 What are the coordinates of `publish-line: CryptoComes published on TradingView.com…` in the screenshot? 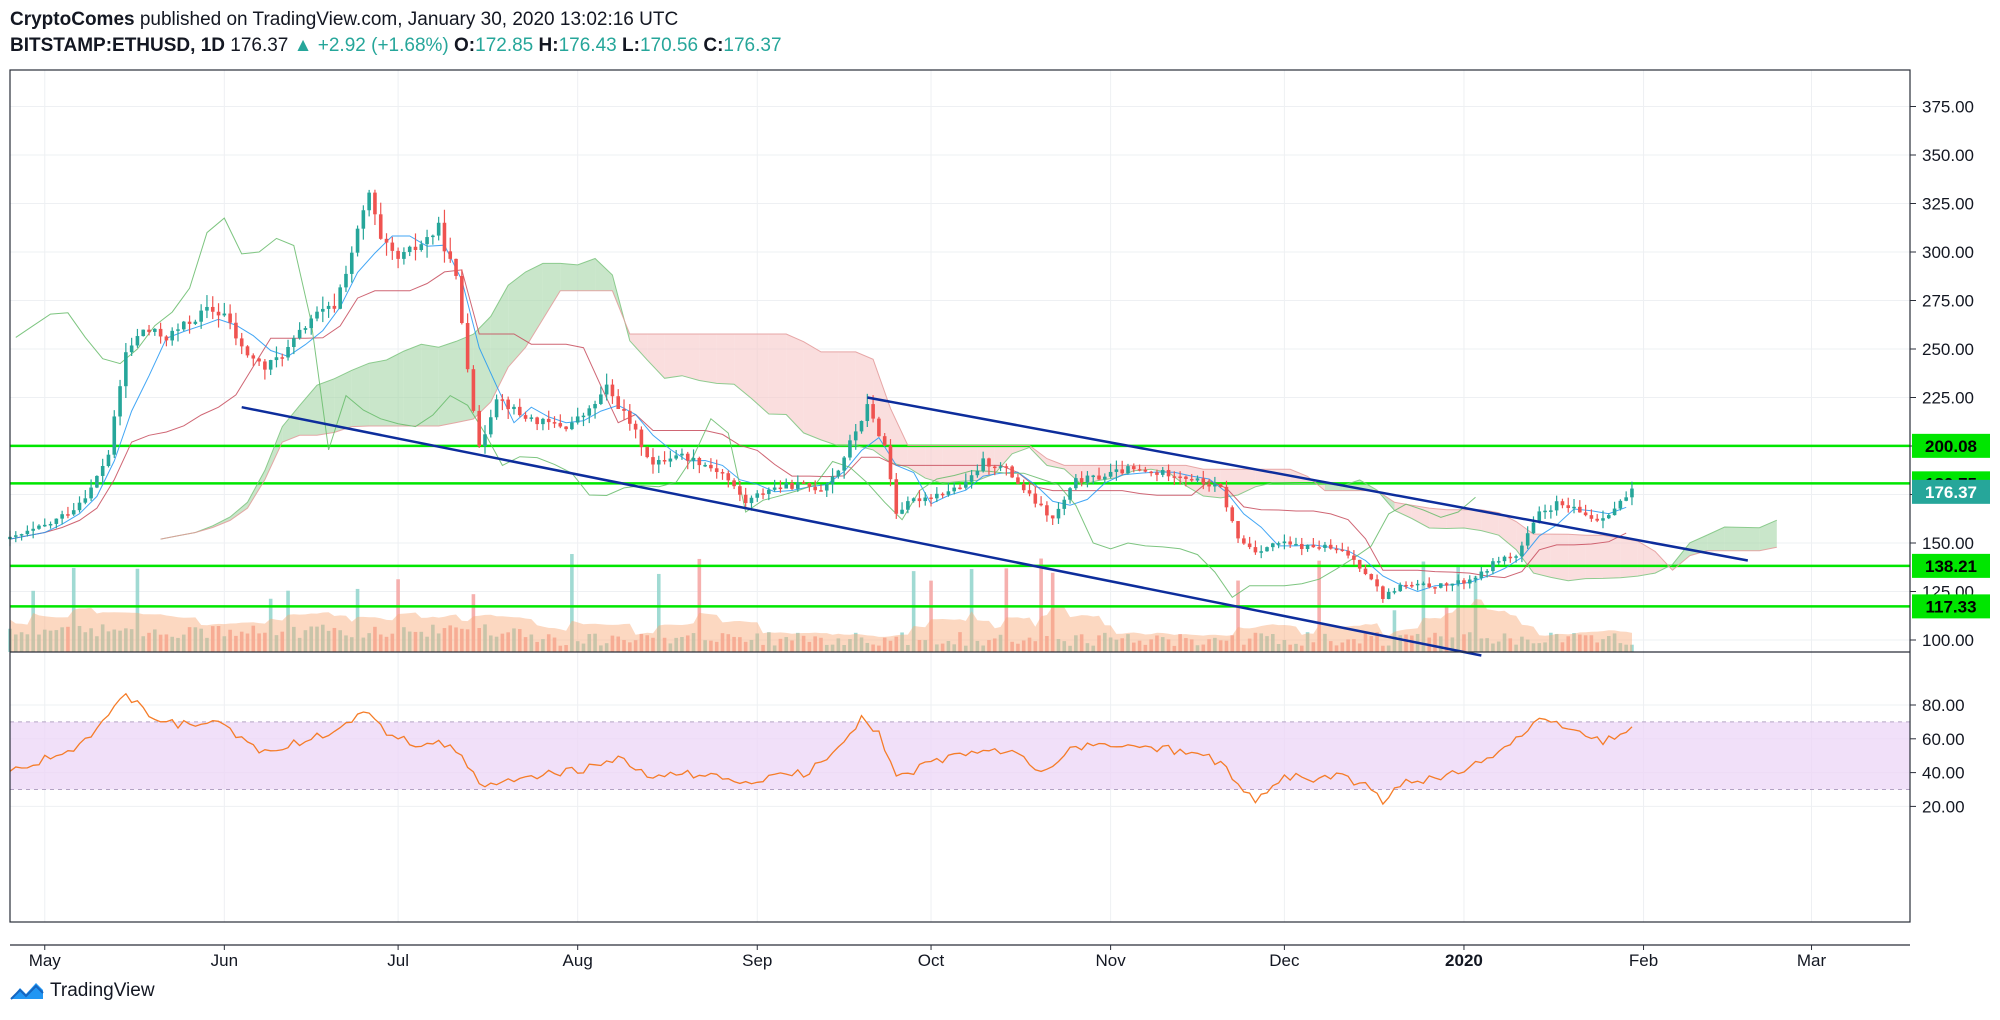 It's located at (396, 20).